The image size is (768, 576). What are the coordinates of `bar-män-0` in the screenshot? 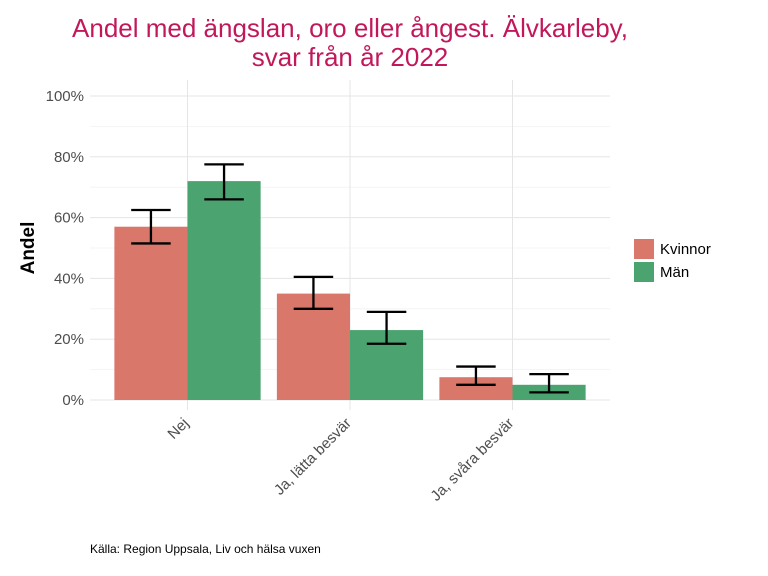 It's located at (224, 290).